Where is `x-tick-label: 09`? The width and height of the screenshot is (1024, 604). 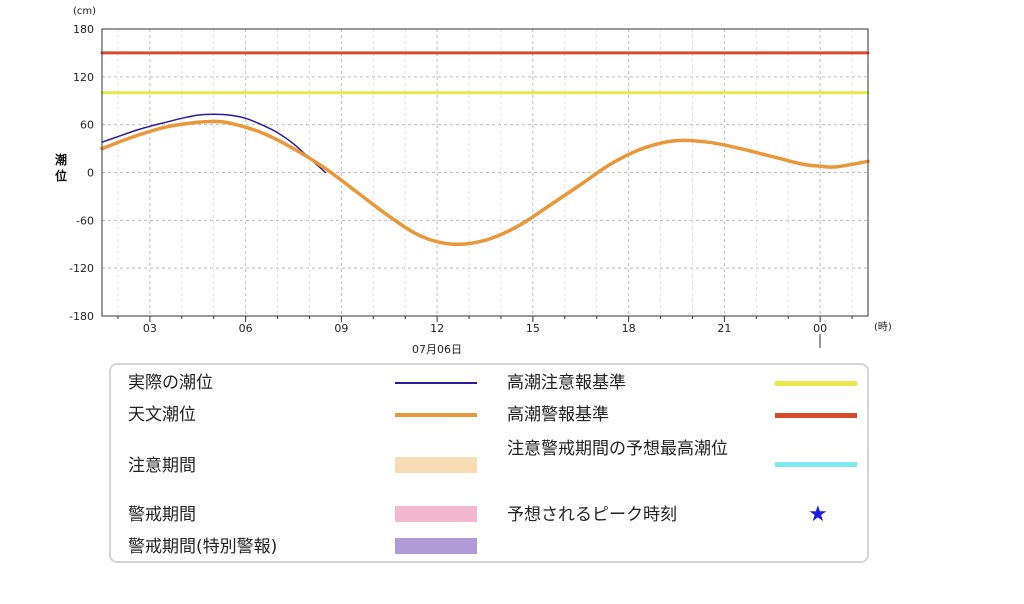
x-tick-label: 09 is located at coordinates (341, 328).